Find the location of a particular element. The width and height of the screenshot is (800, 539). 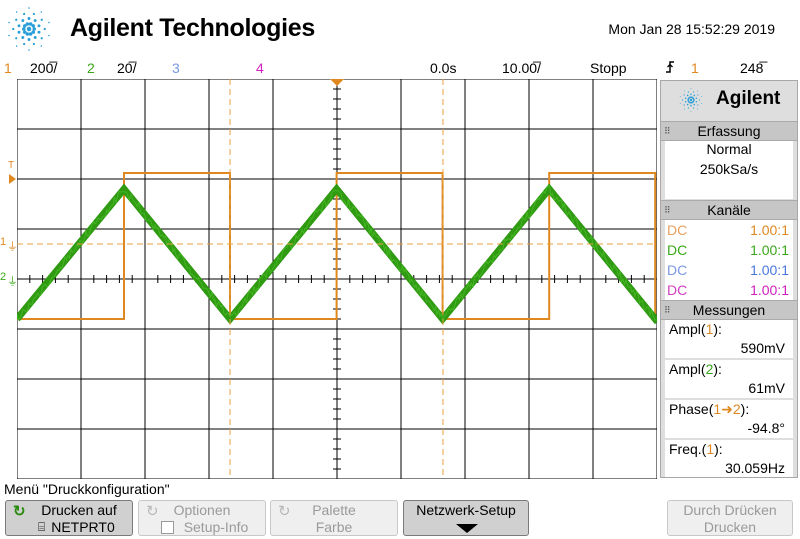

time-reference-marker is located at coordinates (337, 82).